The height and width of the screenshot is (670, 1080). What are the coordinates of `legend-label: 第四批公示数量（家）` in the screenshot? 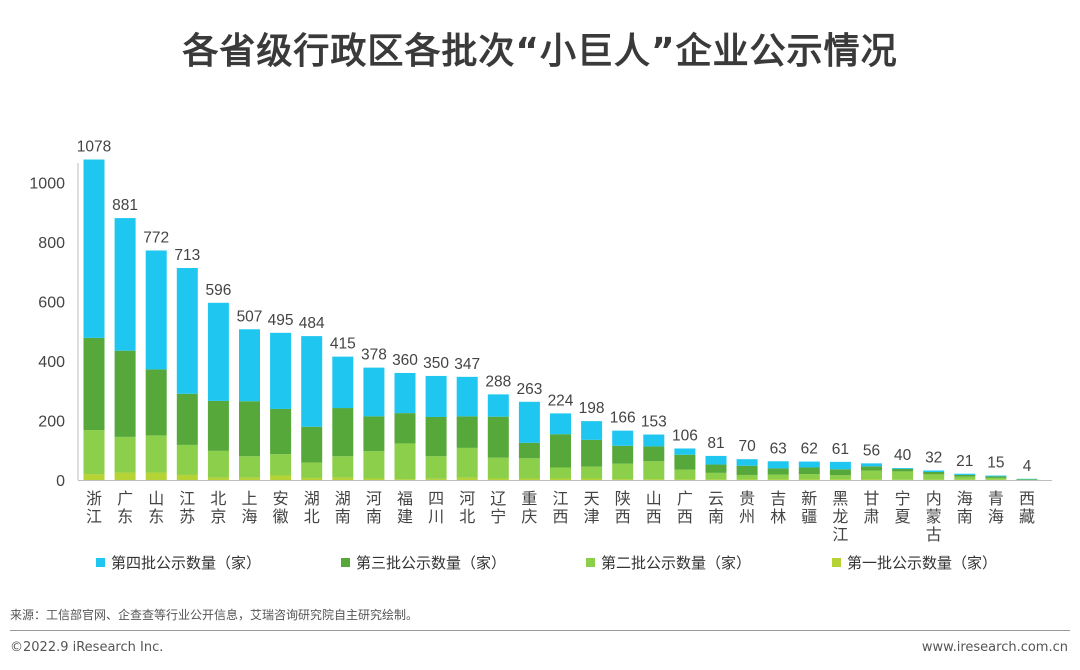 It's located at (186, 562).